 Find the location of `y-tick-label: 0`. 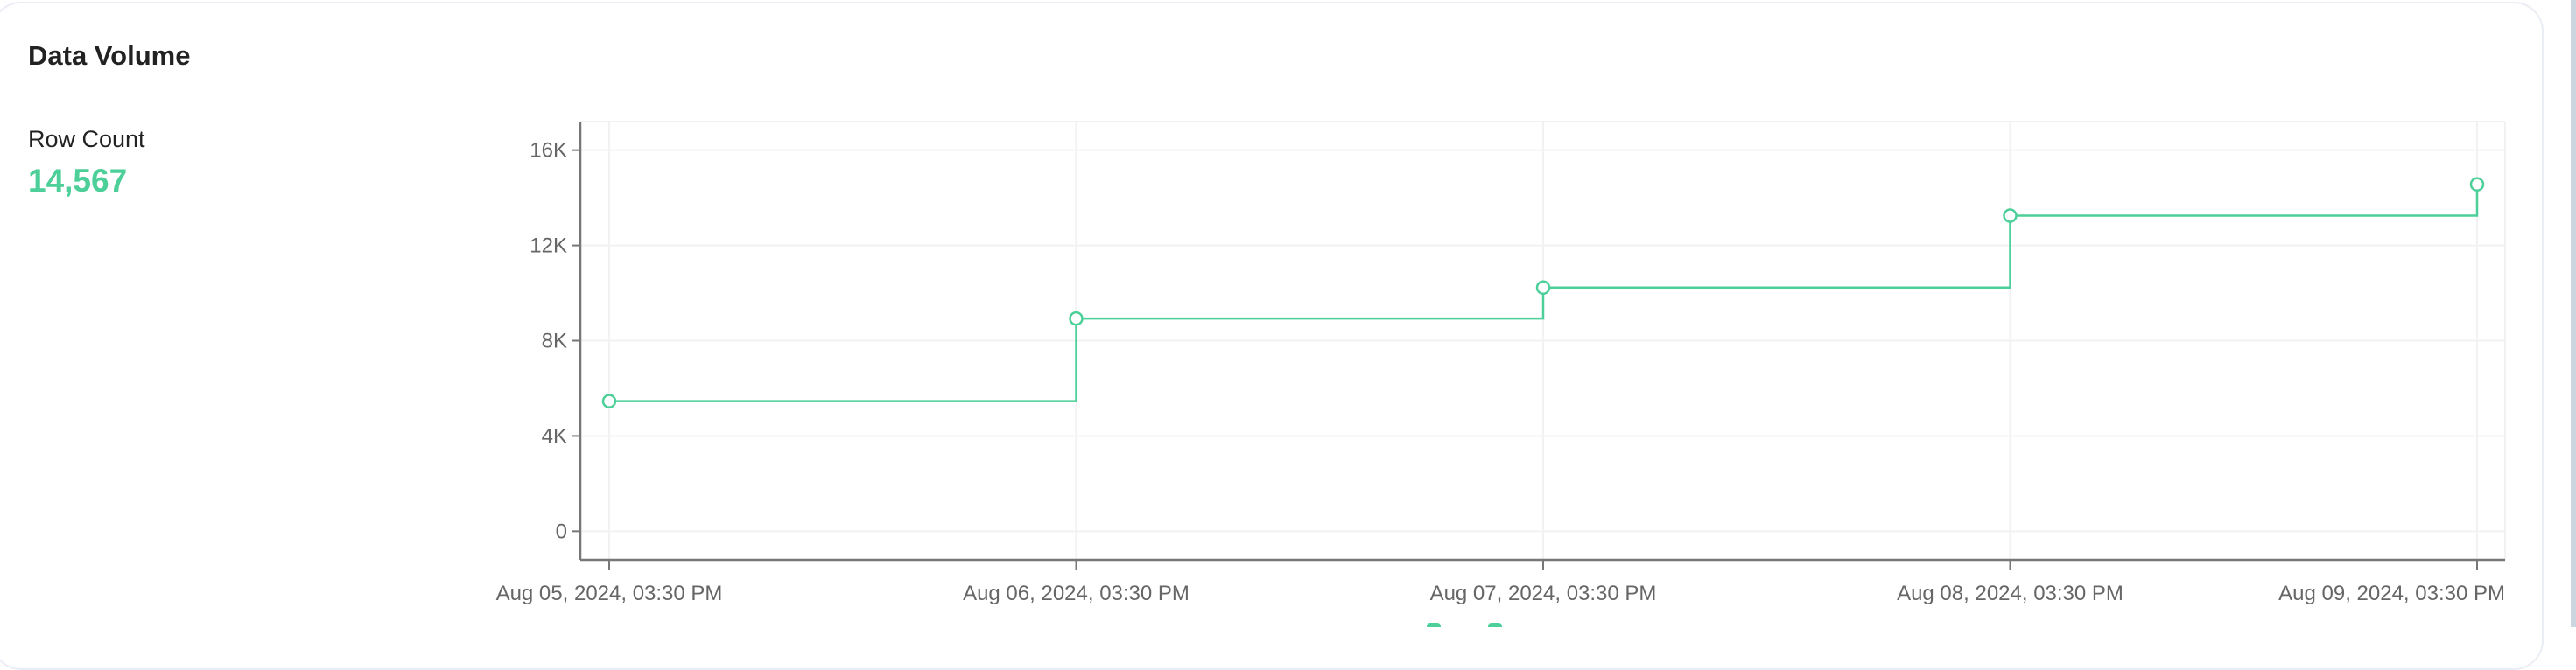

y-tick-label: 0 is located at coordinates (561, 531).